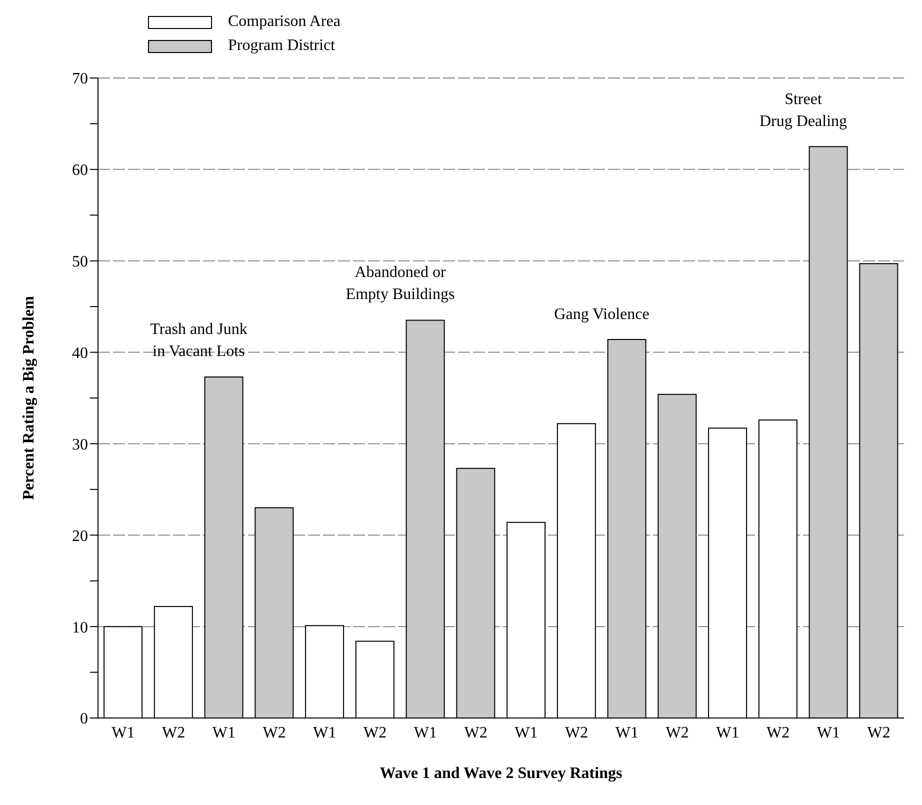  I want to click on y-tick-label: 30, so click(80, 445).